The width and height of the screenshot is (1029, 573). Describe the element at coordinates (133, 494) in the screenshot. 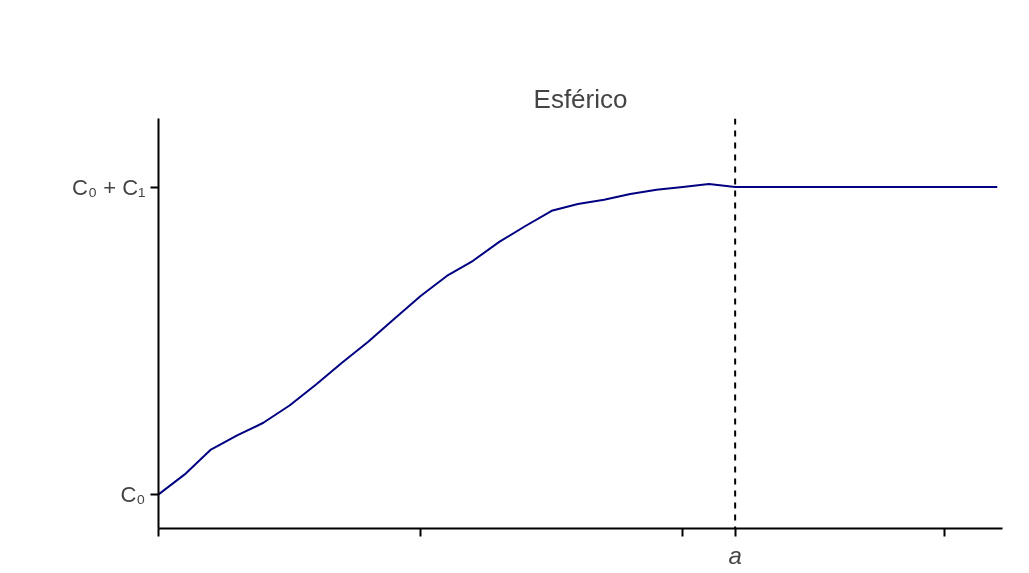

I see `text: C₀` at that location.